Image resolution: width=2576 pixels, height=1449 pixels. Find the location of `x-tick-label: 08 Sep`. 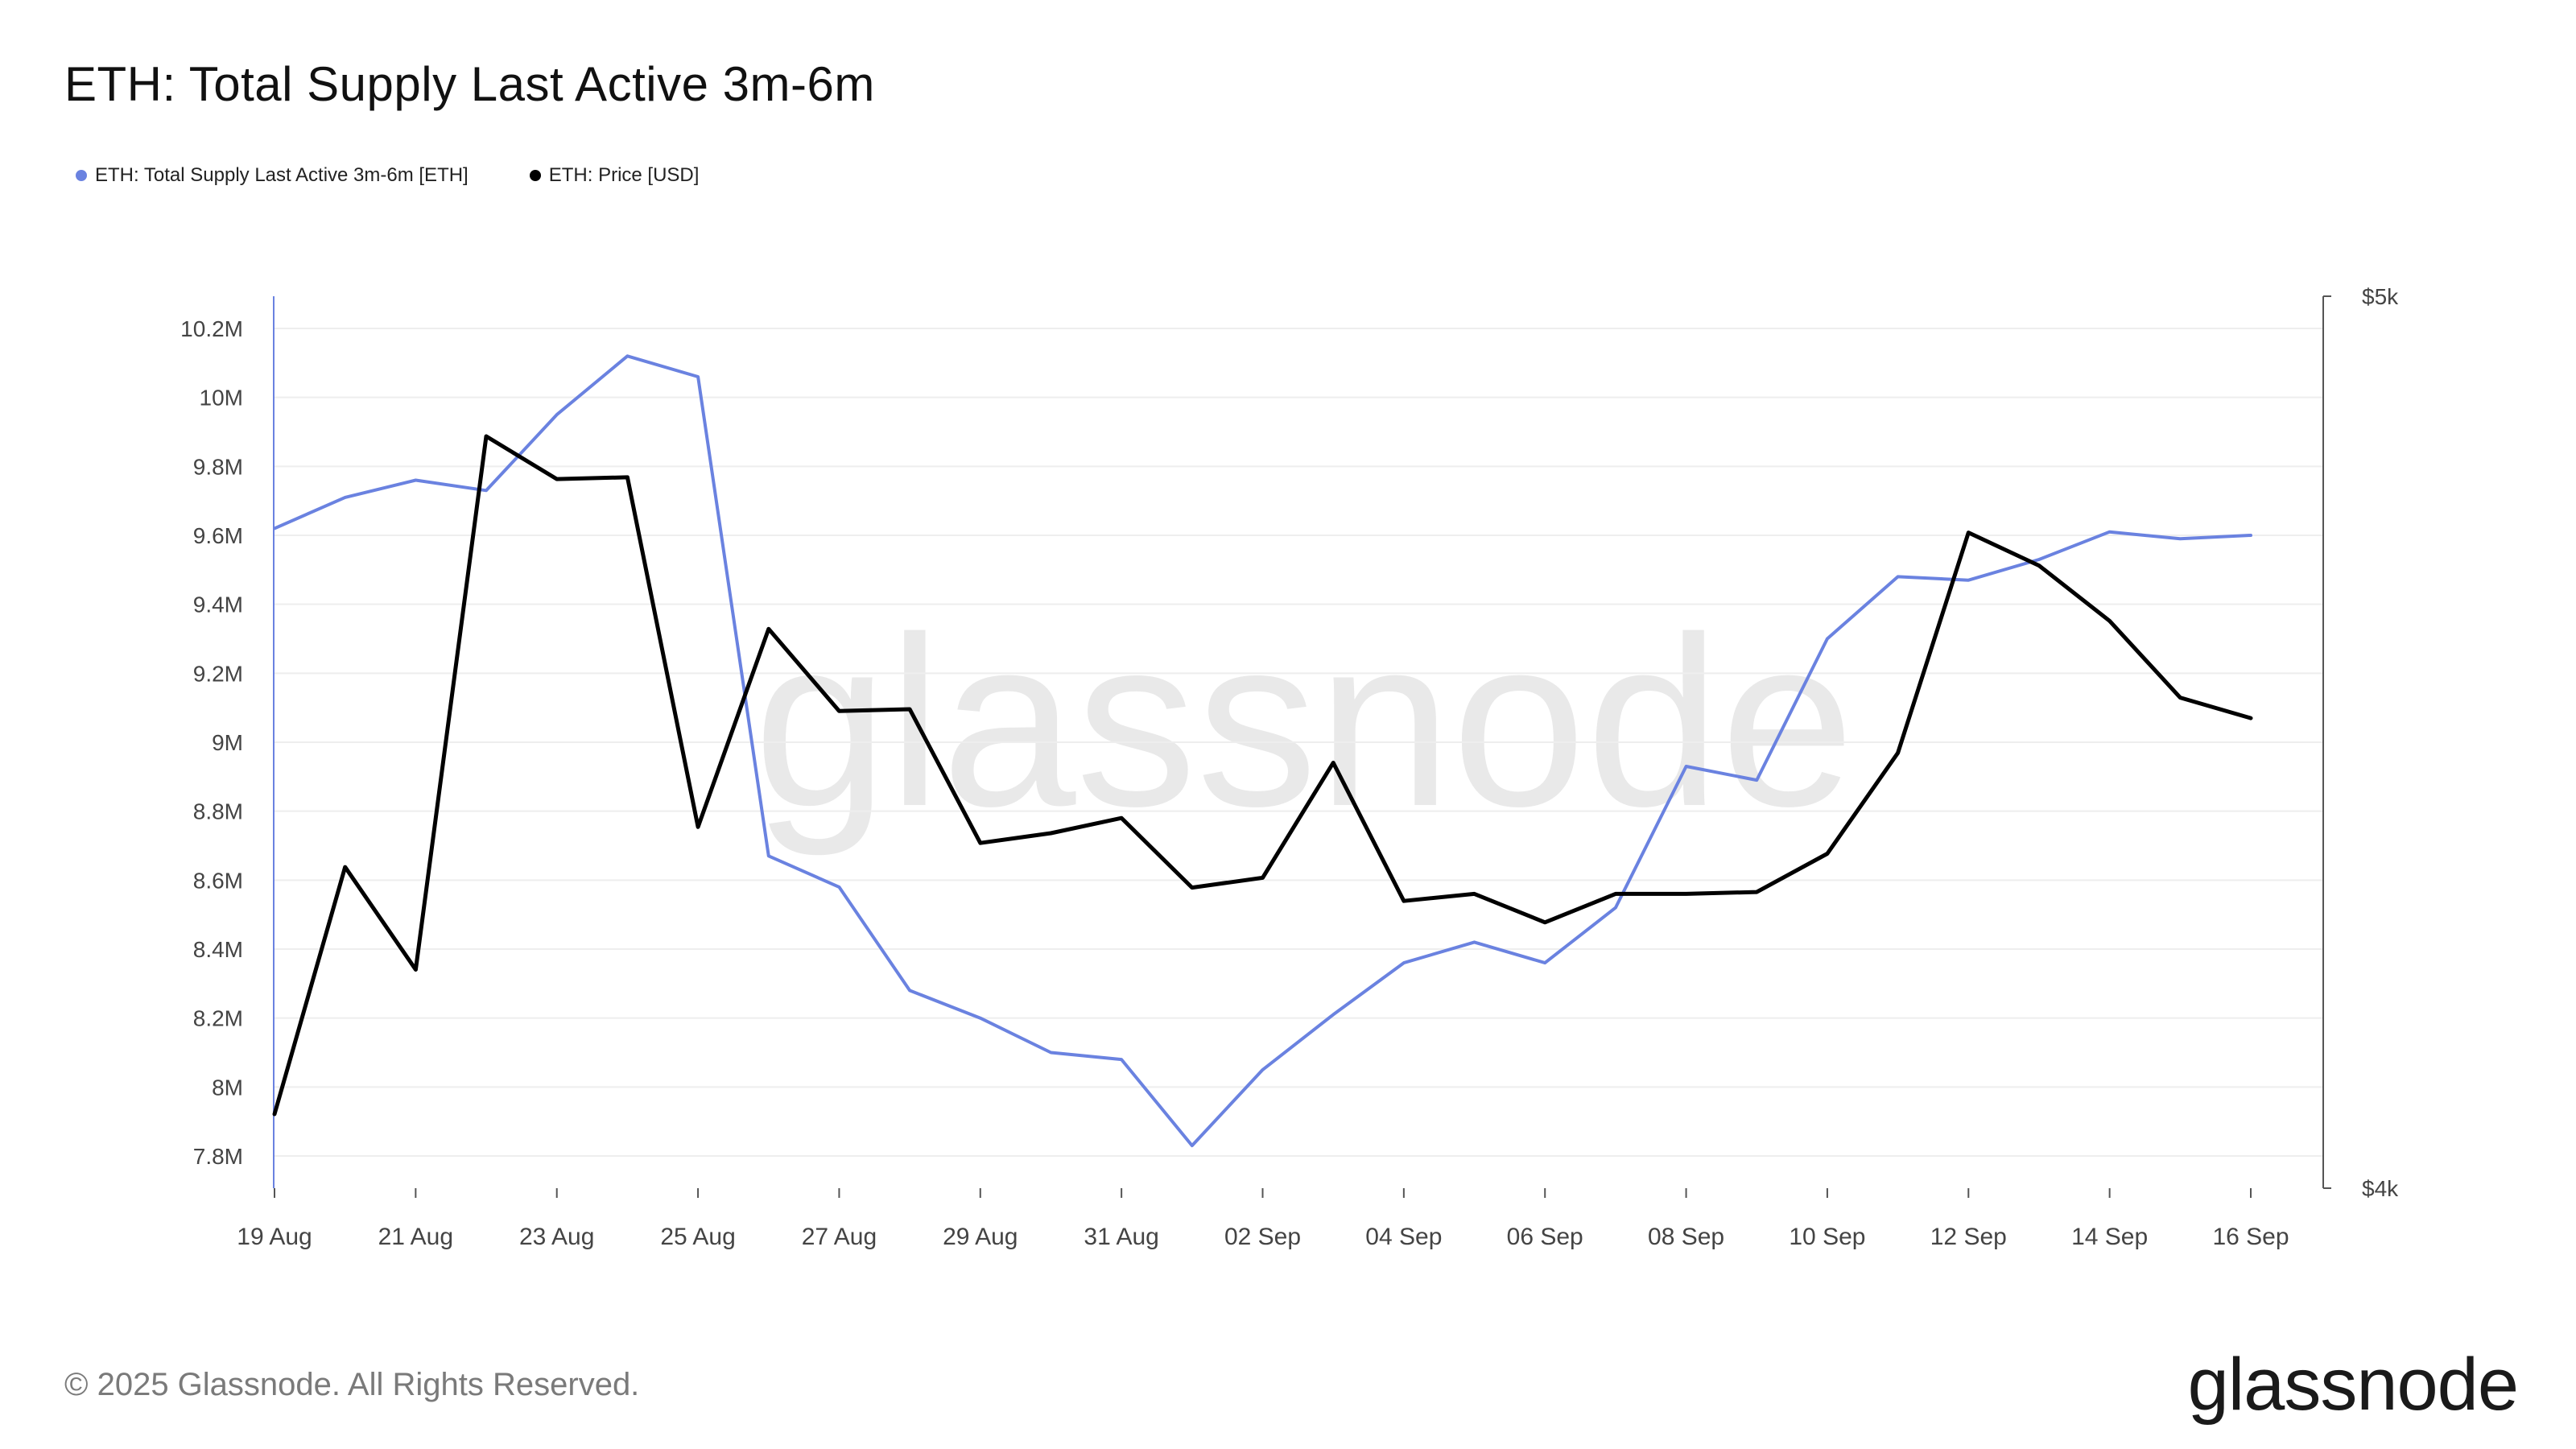

x-tick-label: 08 Sep is located at coordinates (1686, 1237).